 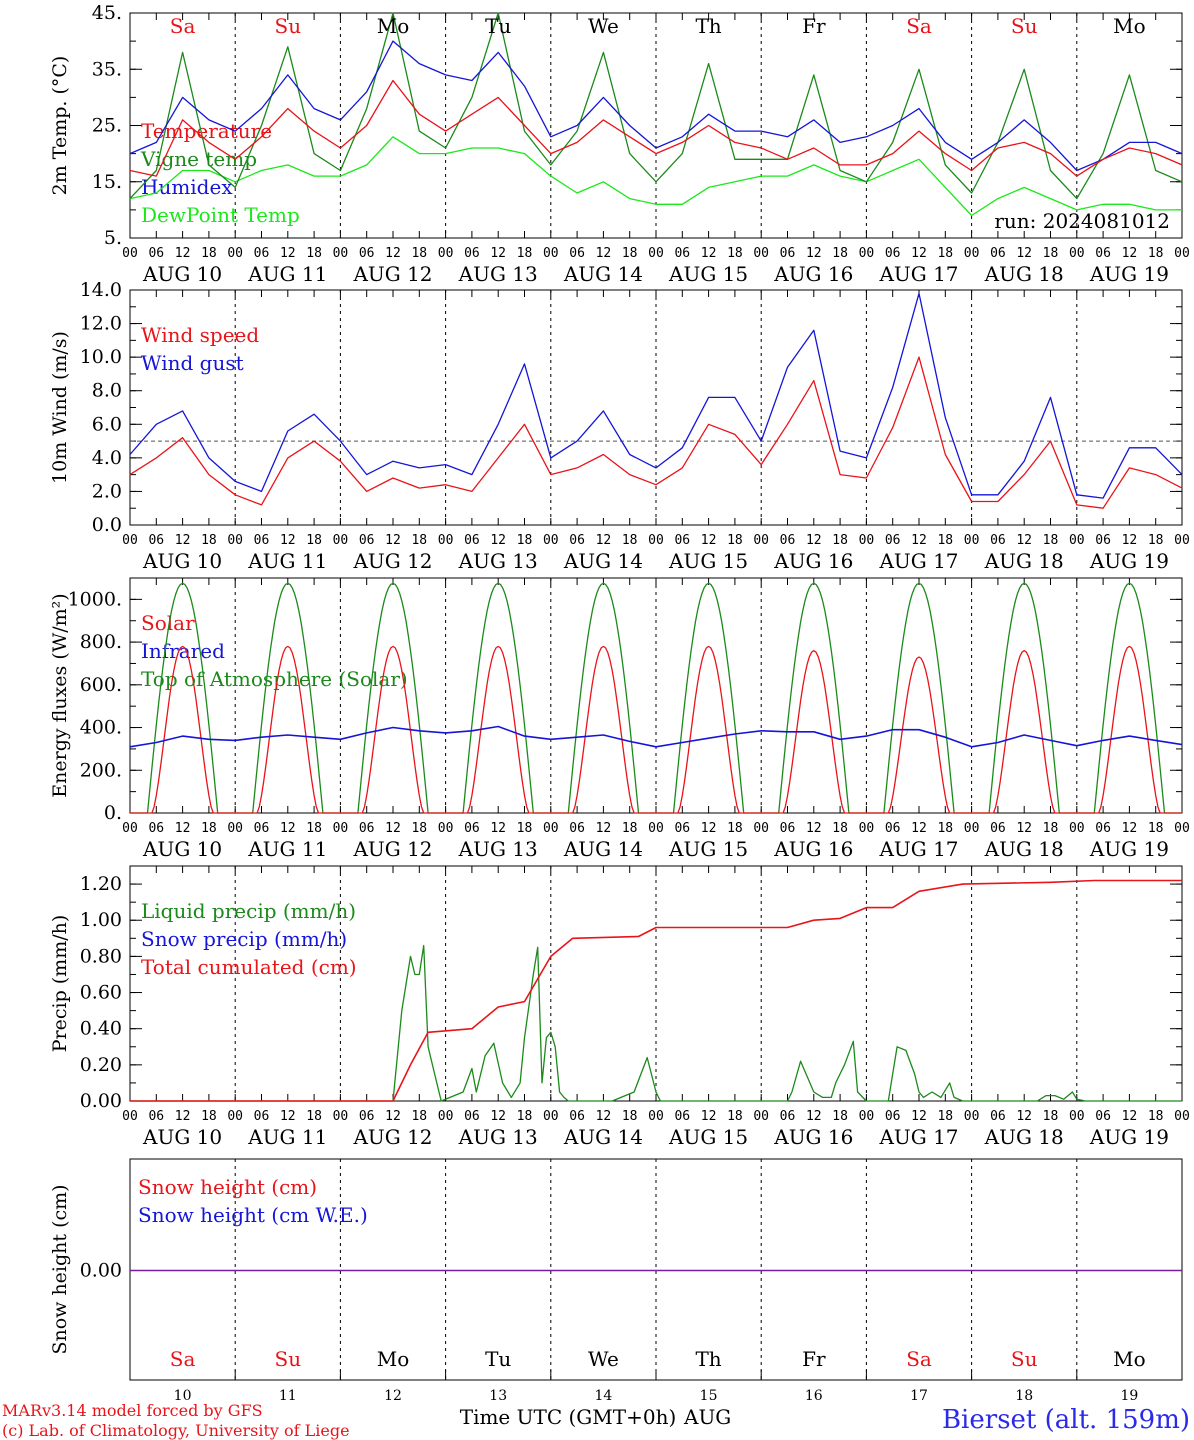 What do you see at coordinates (603, 849) in the screenshot?
I see `date-label: AUG 14` at bounding box center [603, 849].